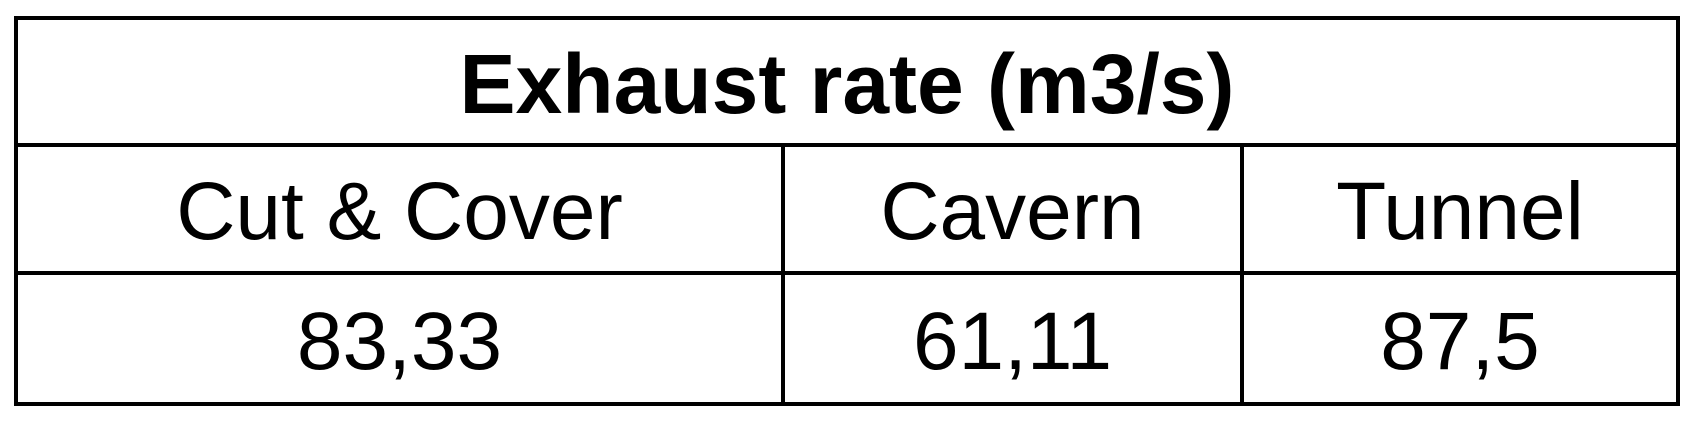 This screenshot has width=1691, height=429. I want to click on value-tunnel: 87,5, so click(1460, 341).